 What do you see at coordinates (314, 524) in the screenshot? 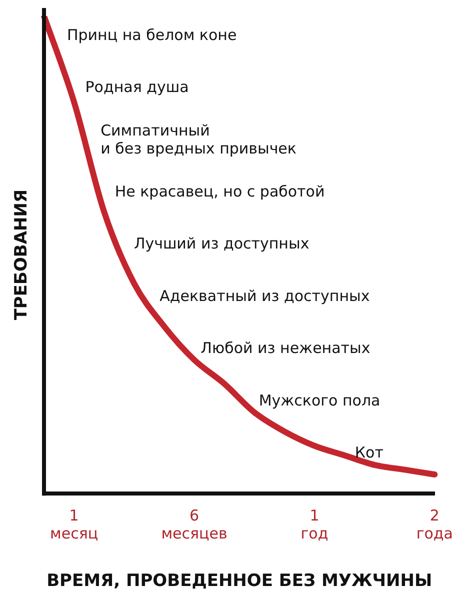
I see `x-tick-label: 1 год` at bounding box center [314, 524].